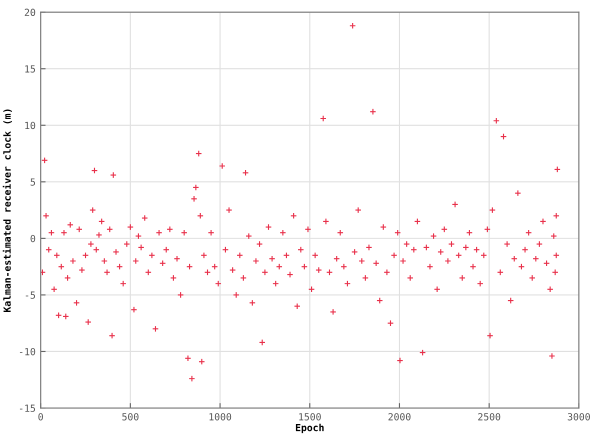  Describe the element at coordinates (310, 416) in the screenshot. I see `x-tick-label: 1500` at that location.